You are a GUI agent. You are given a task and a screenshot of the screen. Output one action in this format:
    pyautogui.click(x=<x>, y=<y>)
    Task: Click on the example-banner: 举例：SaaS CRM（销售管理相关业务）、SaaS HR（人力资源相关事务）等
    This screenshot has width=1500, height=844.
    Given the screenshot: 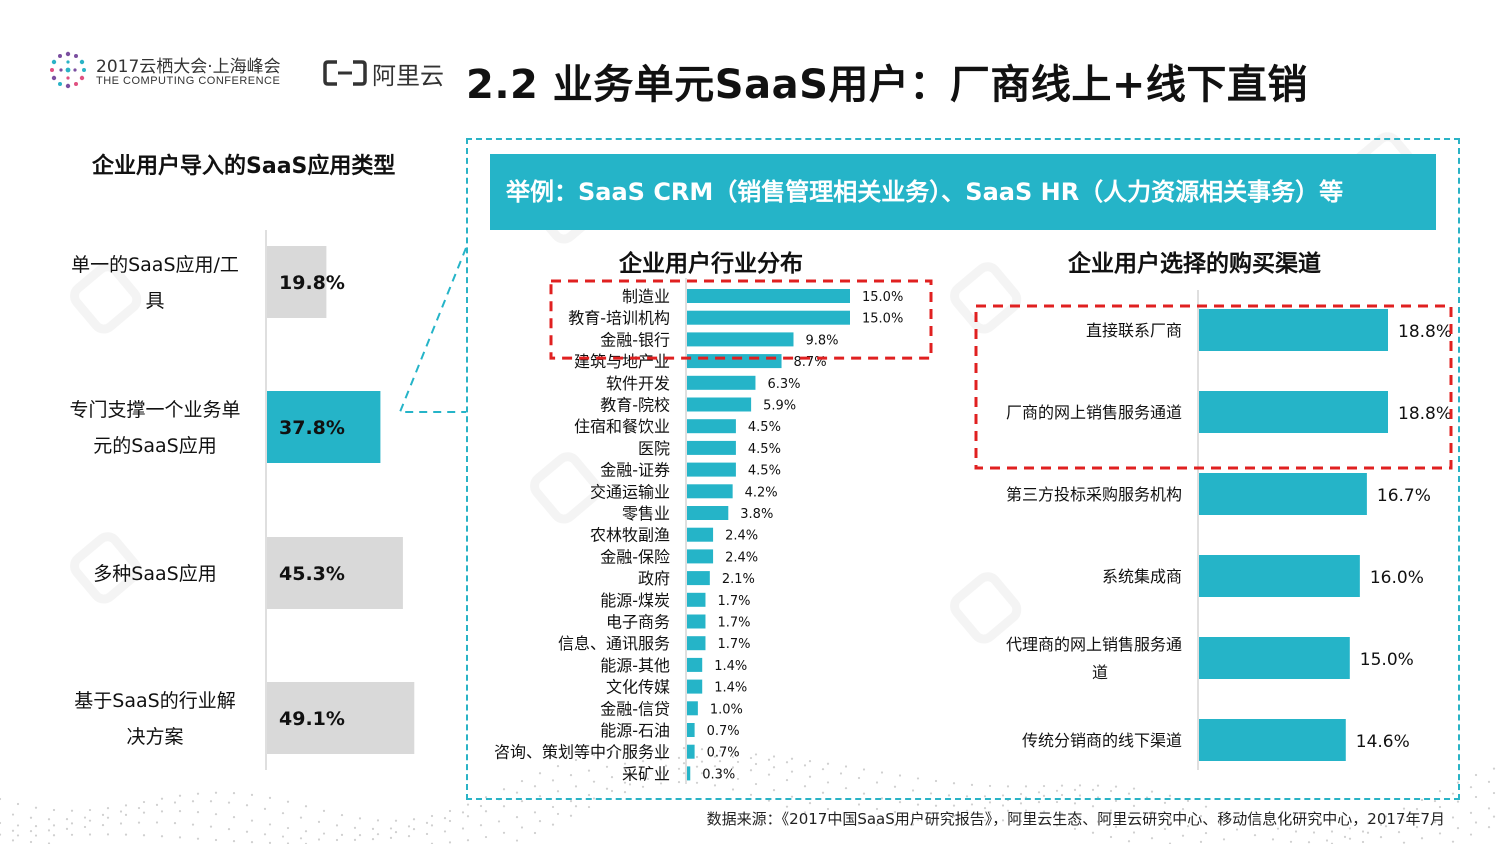 What is the action you would take?
    pyautogui.click(x=963, y=192)
    